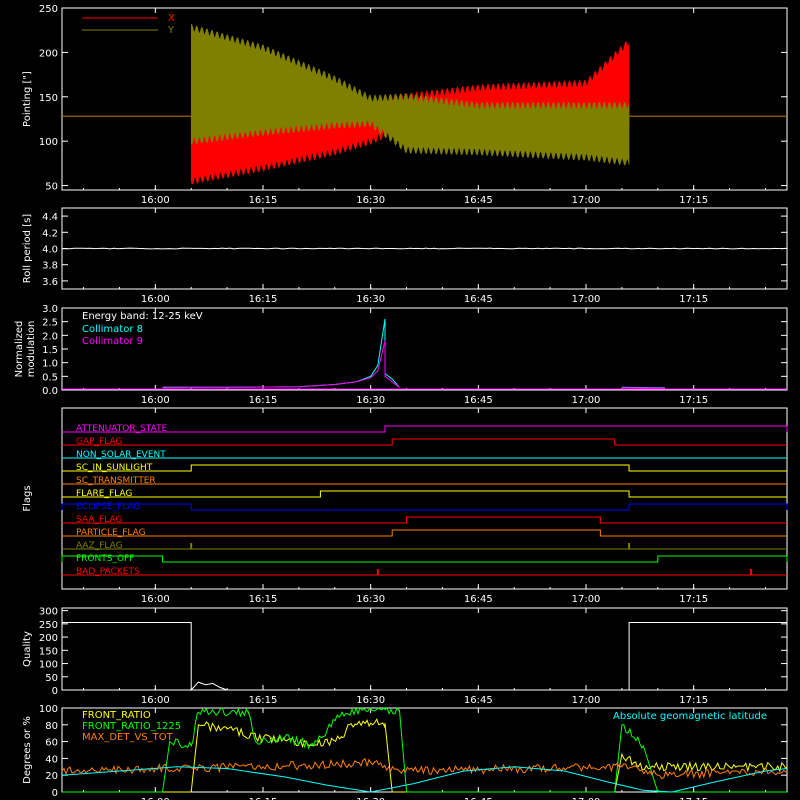  I want to click on flag-label: AAZ_FLAG, so click(99, 546).